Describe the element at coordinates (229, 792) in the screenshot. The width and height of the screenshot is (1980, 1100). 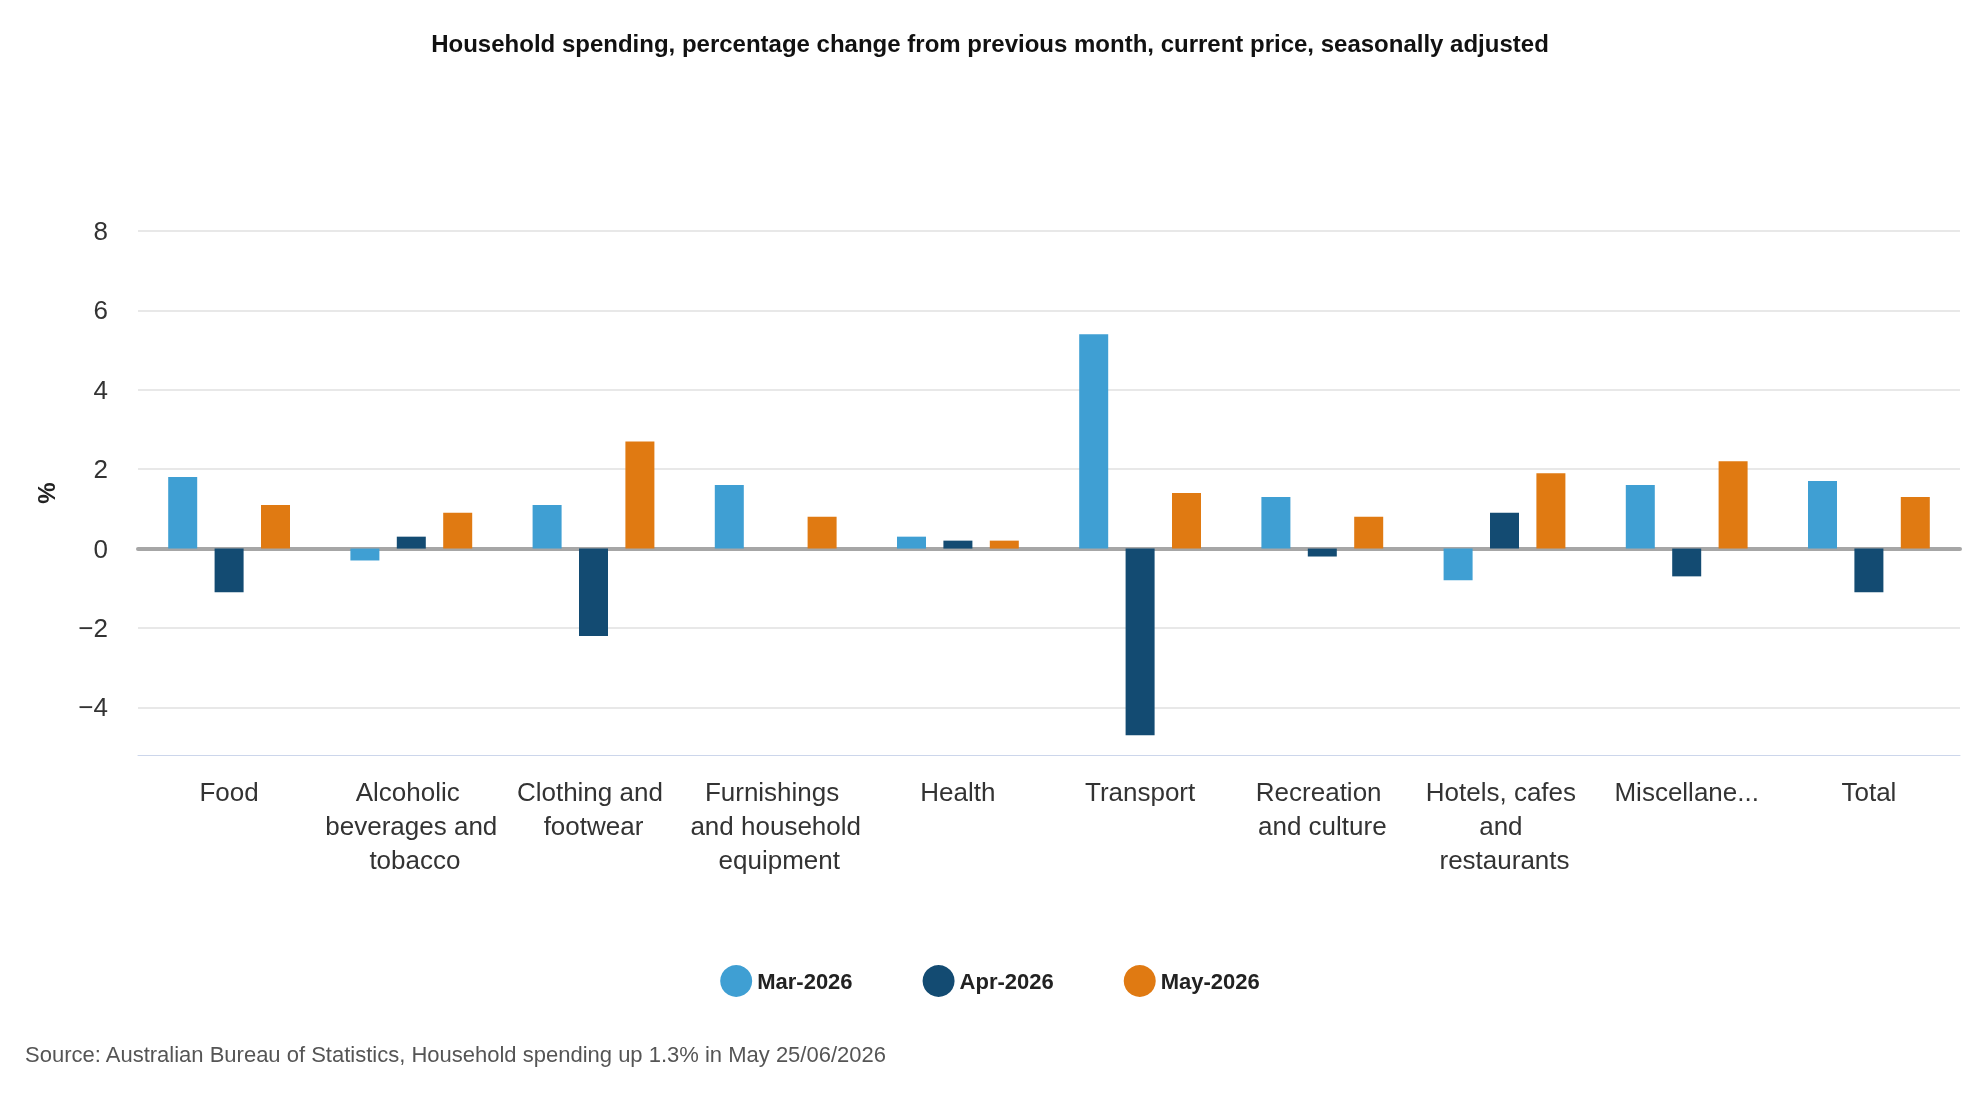
I see `x-tick-label: Food` at that location.